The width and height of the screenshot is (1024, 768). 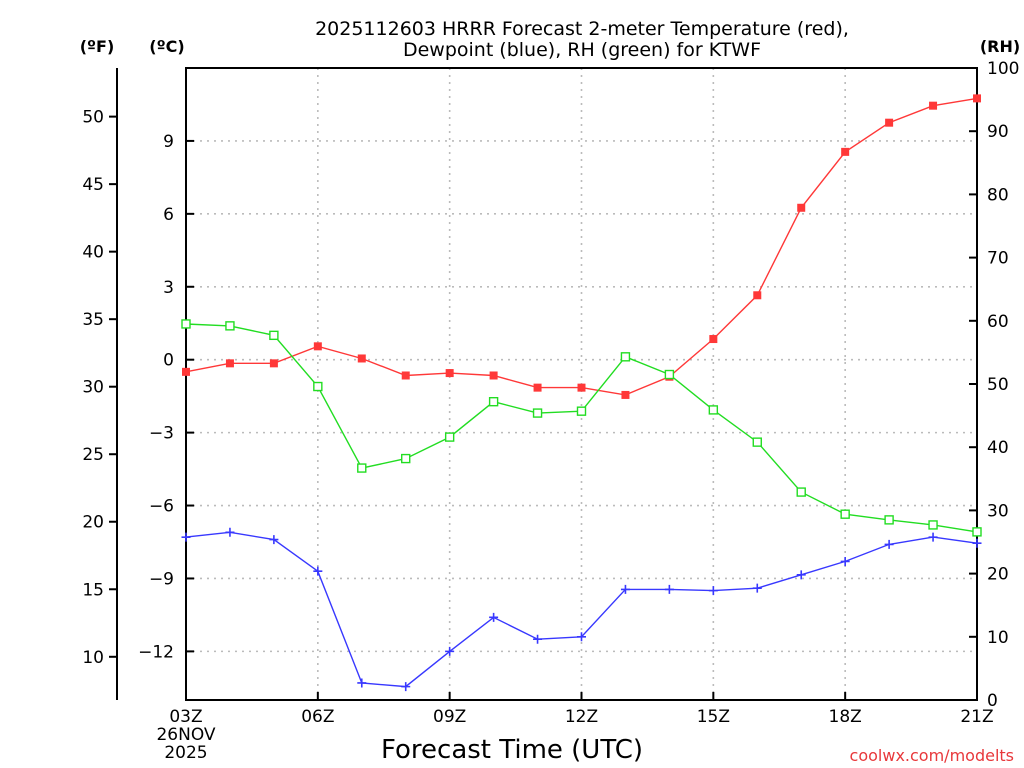 I want to click on fahrenheit-tick-label: 15, so click(x=93, y=590).